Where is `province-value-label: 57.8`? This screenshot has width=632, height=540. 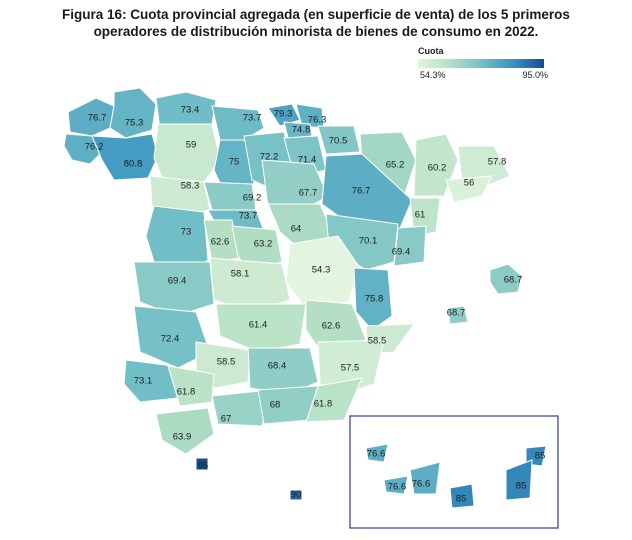 province-value-label: 57.8 is located at coordinates (497, 162).